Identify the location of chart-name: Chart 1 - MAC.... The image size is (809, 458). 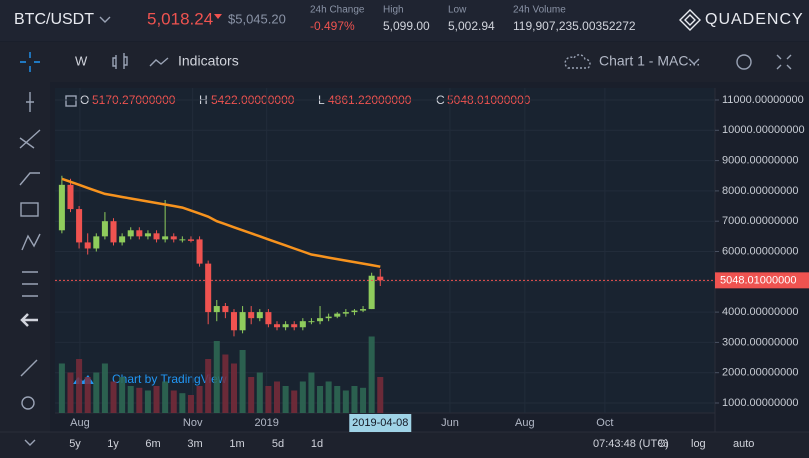
(649, 61).